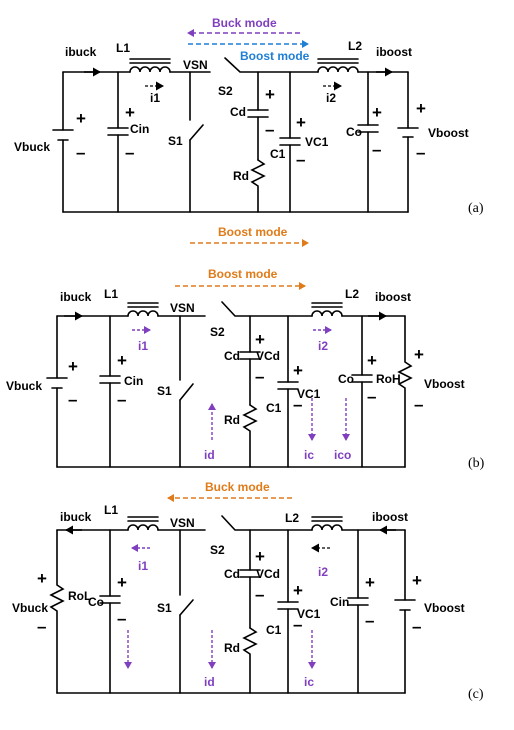 The width and height of the screenshot is (514, 730). Describe the element at coordinates (225, 91) in the screenshot. I see `label-S2: S2` at that location.